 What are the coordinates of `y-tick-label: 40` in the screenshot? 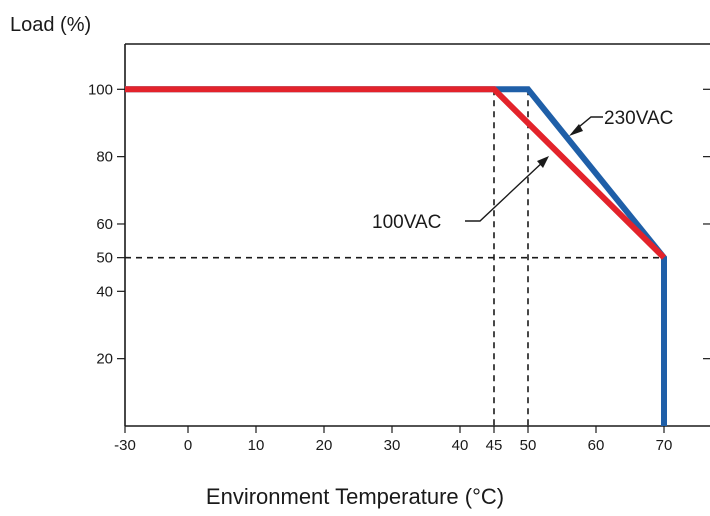 It's located at (104, 291).